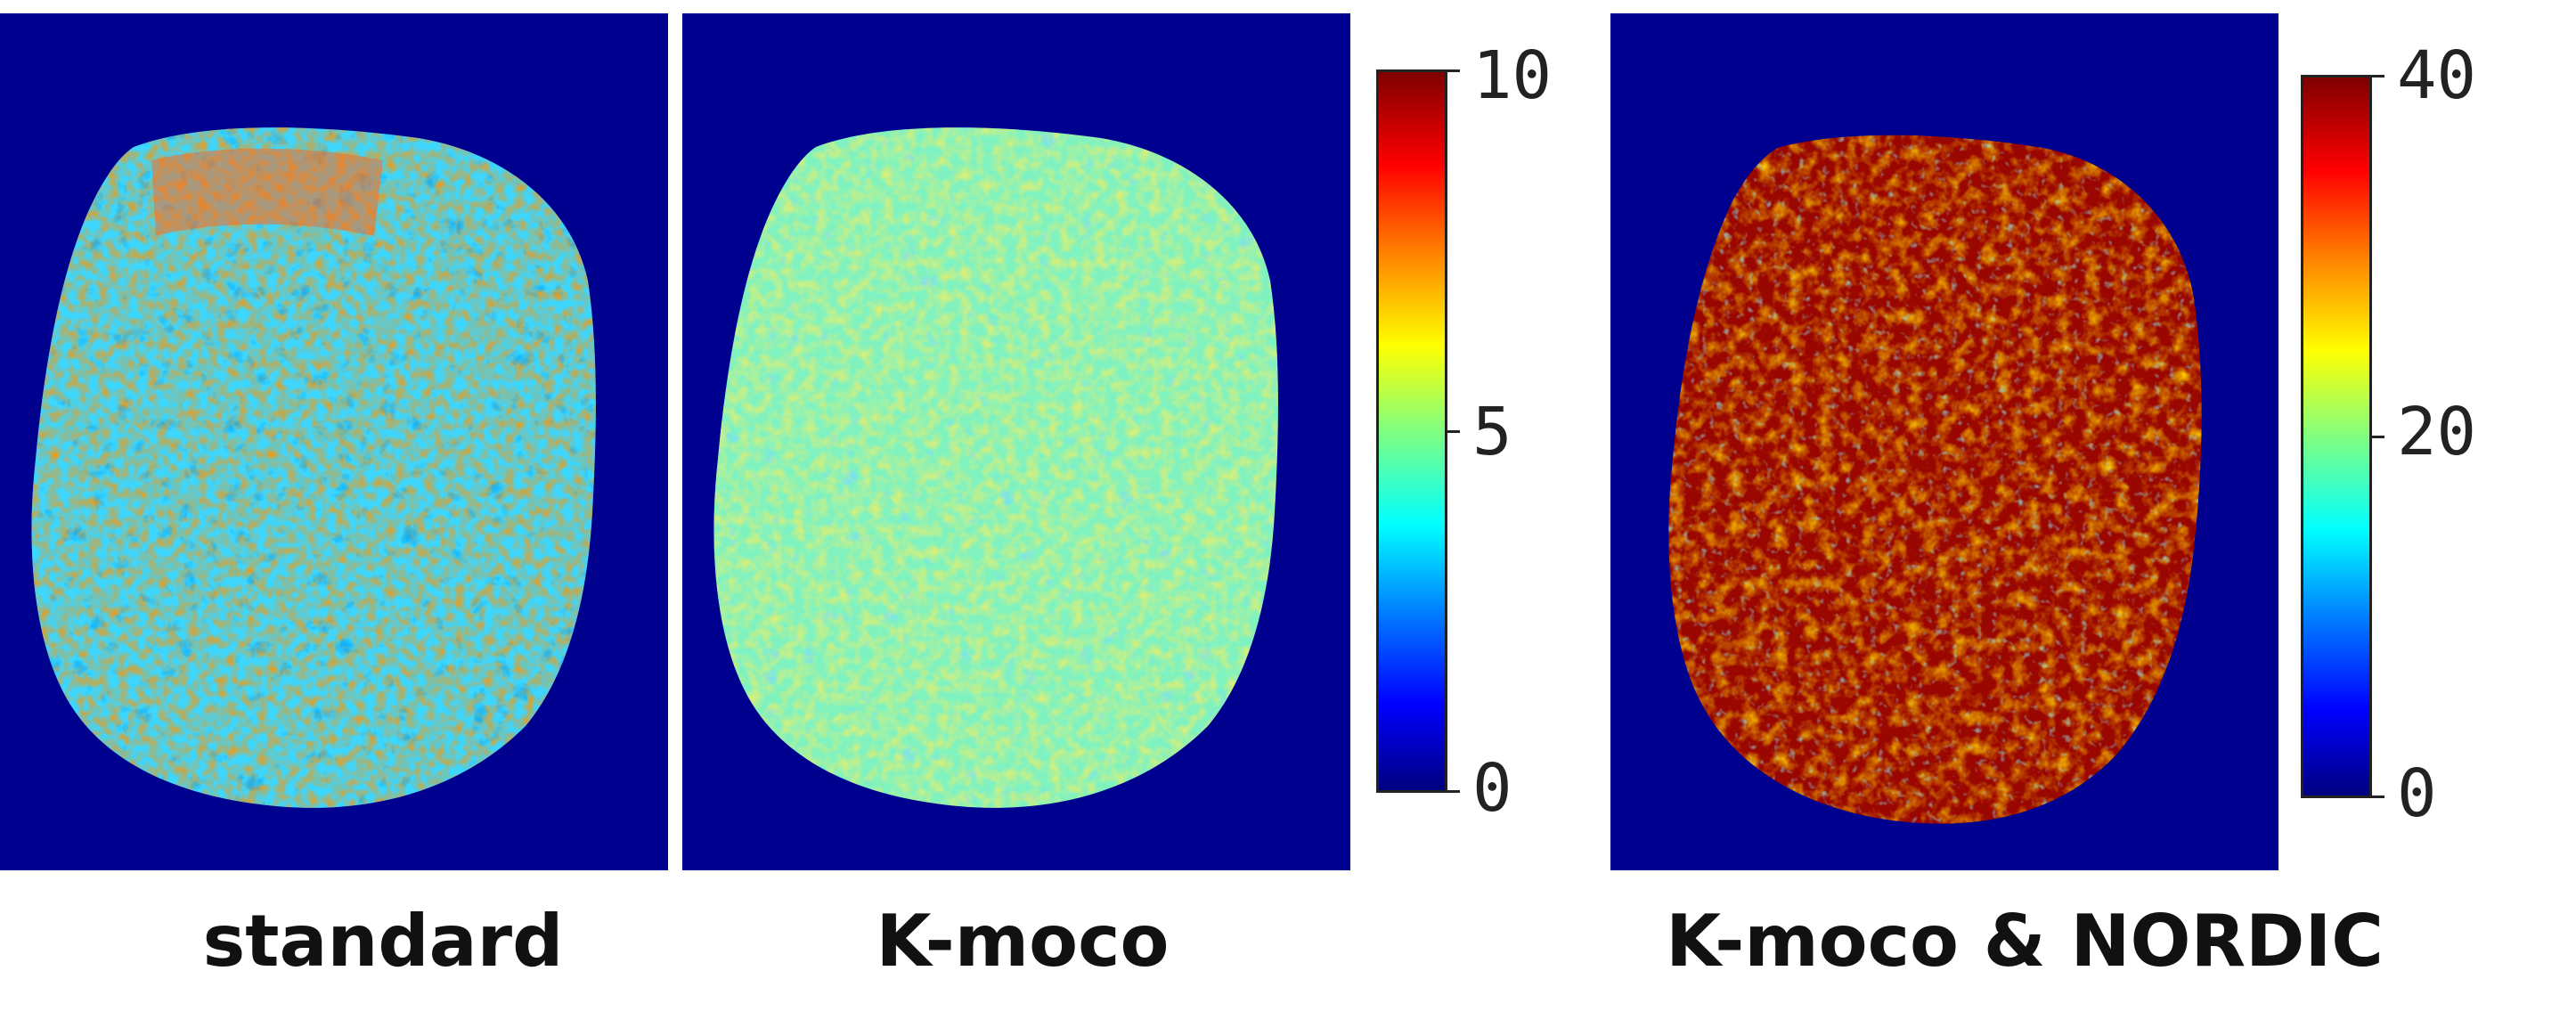 The width and height of the screenshot is (2576, 1028). What do you see at coordinates (2025, 941) in the screenshot?
I see `caption-nordic: K-moco & NORDIC` at bounding box center [2025, 941].